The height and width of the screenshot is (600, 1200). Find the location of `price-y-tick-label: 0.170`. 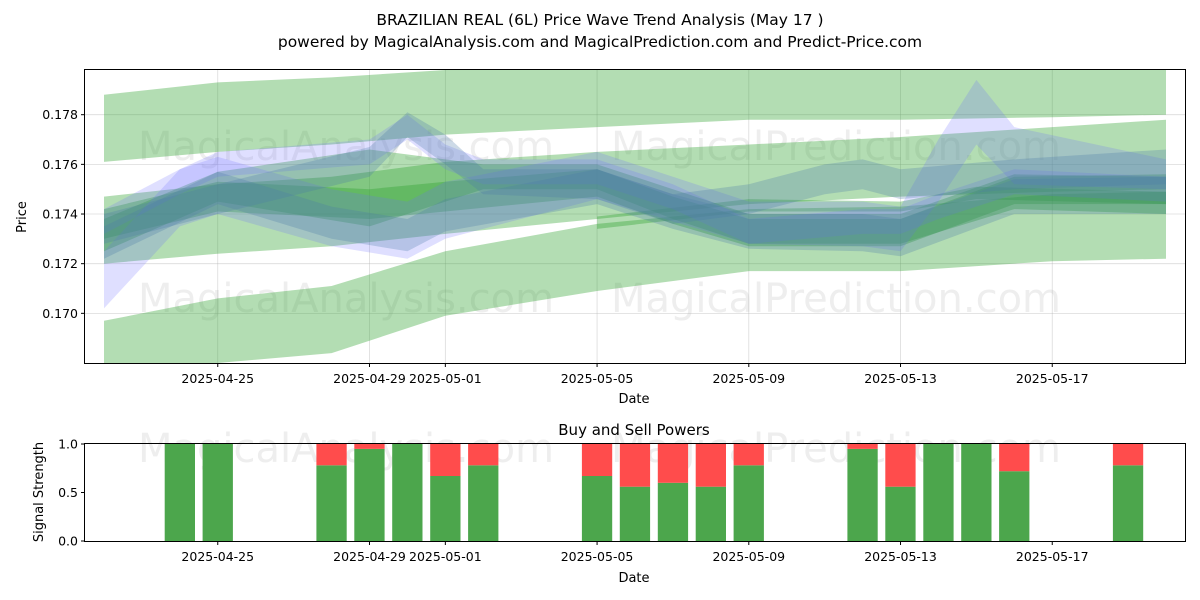

price-y-tick-label: 0.170 is located at coordinates (60, 313).